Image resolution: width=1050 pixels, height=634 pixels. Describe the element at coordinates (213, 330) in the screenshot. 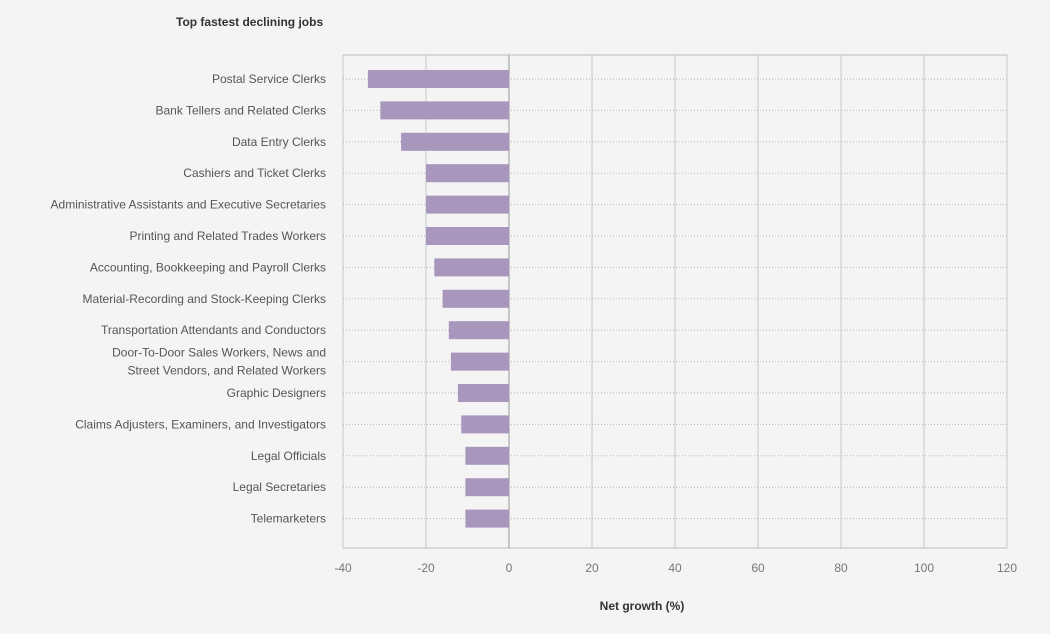

I see `category-label: Transportation Attendants and Conductors` at that location.